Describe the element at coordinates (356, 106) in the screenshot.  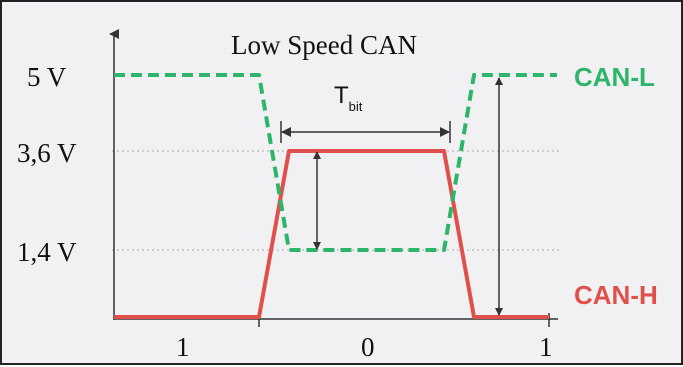
I see `bit-time-label-sub: bit` at that location.